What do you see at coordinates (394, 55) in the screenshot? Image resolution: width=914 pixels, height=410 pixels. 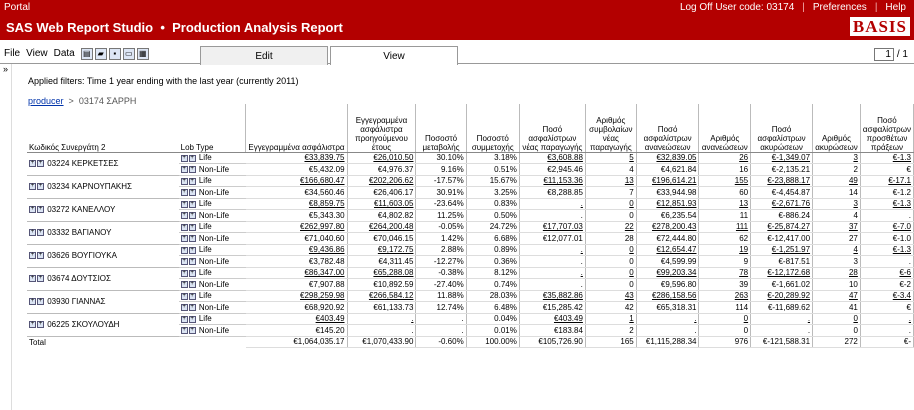 I see `tab-view: View` at bounding box center [394, 55].